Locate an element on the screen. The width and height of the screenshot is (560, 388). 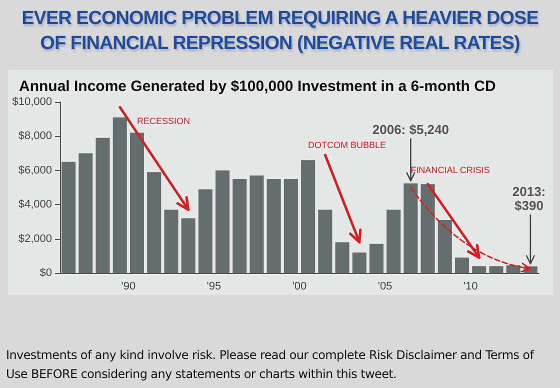
chart-title: EVER ECONOMIC PROBLEM REQUIRING A HEAVIER DOSE OF FINANCIAL REPRESSION (NEGATIVE REAL RATES) is located at coordinates (280, 31).